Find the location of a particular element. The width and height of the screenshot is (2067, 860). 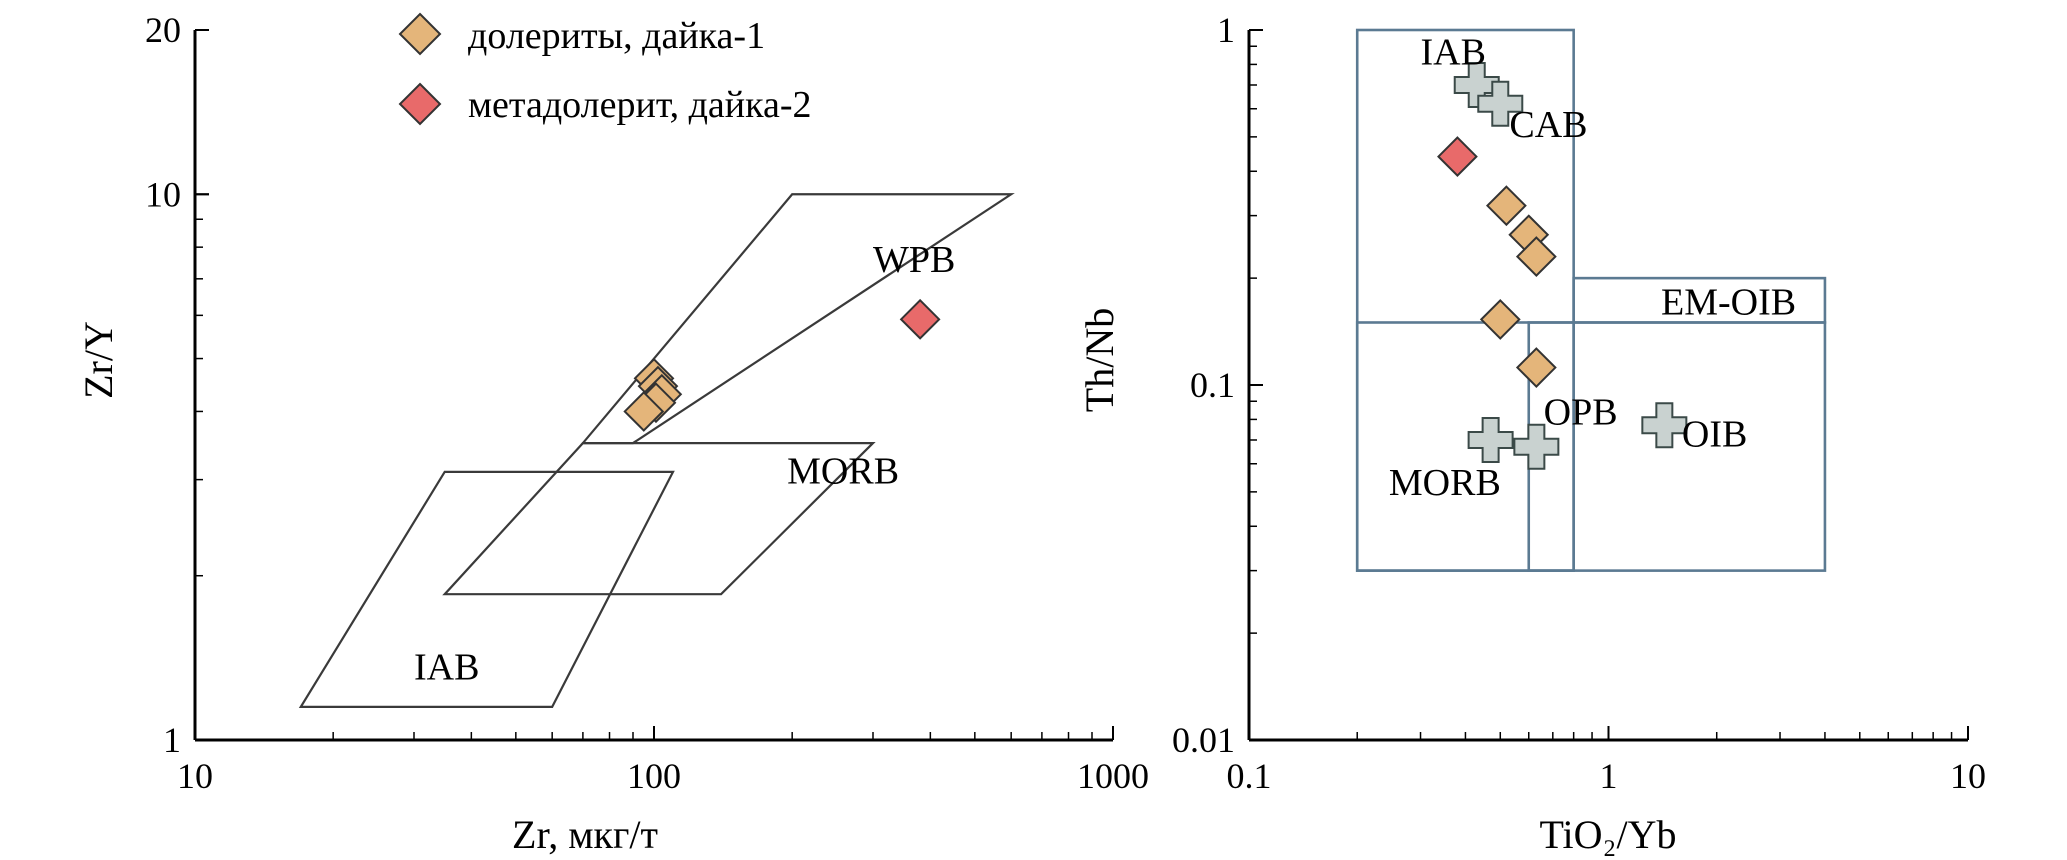

legend-label-metadolerite: метадолерит, дайка-2 is located at coordinates (640, 105).